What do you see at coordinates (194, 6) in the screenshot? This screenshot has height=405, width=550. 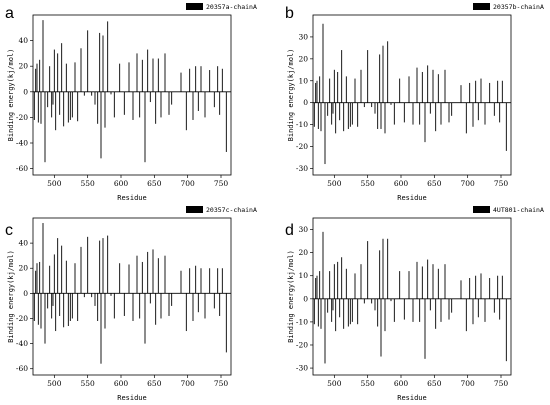 I see `legend-swatch` at bounding box center [194, 6].